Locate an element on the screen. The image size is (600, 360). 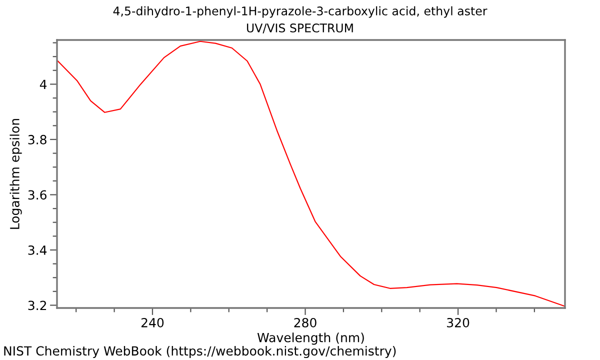
x-tick-label: 320 is located at coordinates (458, 323).